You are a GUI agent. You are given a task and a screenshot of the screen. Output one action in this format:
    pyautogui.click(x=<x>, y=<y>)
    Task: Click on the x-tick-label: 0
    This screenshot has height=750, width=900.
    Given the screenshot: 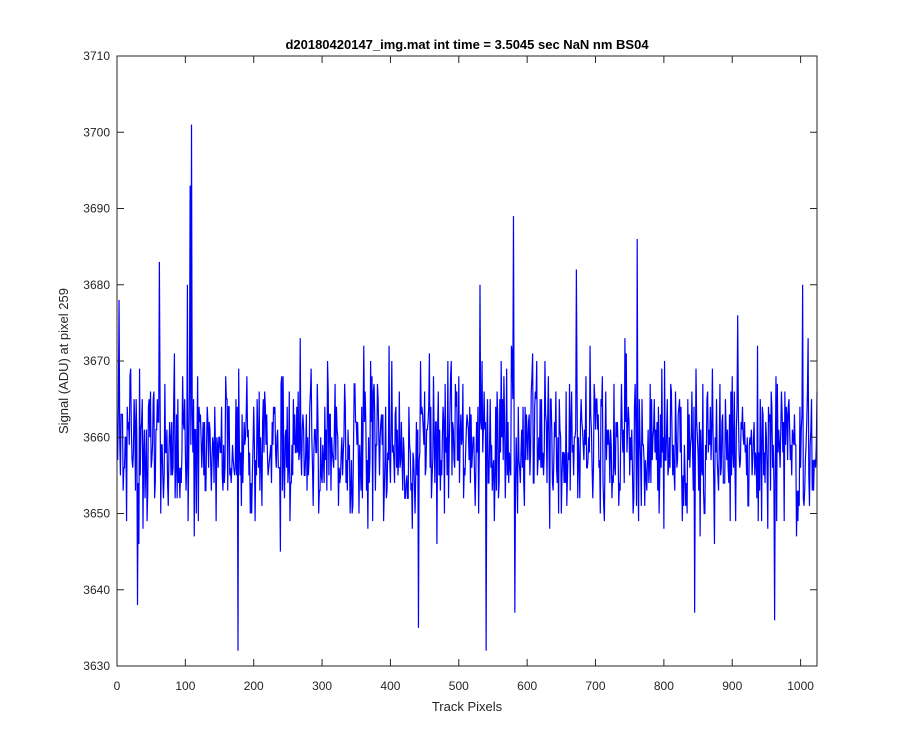 What is the action you would take?
    pyautogui.click(x=117, y=686)
    